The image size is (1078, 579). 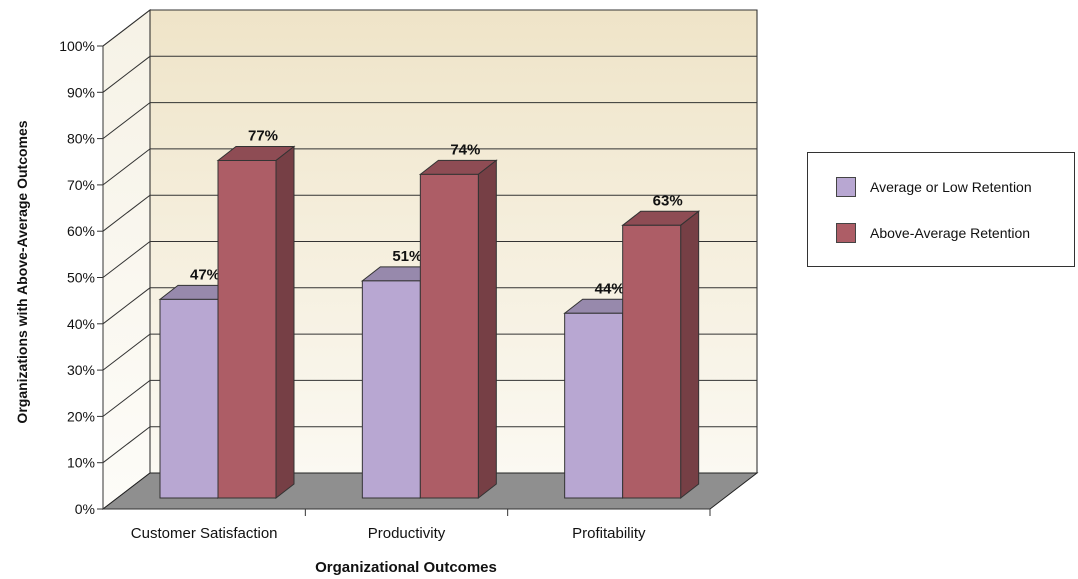 I want to click on legend-item-above-average-retention: Above-Average Retention, so click(x=933, y=233).